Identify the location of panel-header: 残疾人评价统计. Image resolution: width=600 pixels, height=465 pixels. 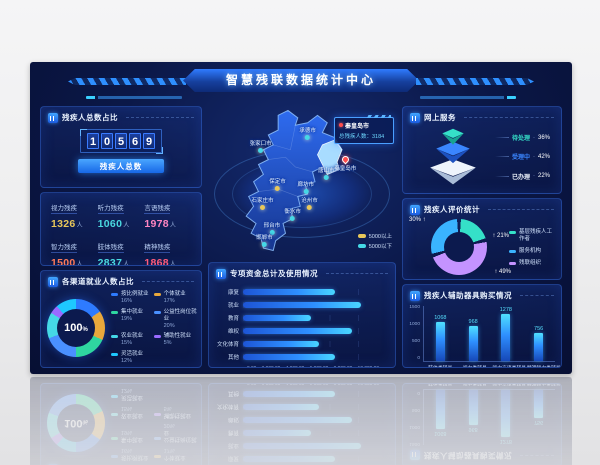
(482, 208).